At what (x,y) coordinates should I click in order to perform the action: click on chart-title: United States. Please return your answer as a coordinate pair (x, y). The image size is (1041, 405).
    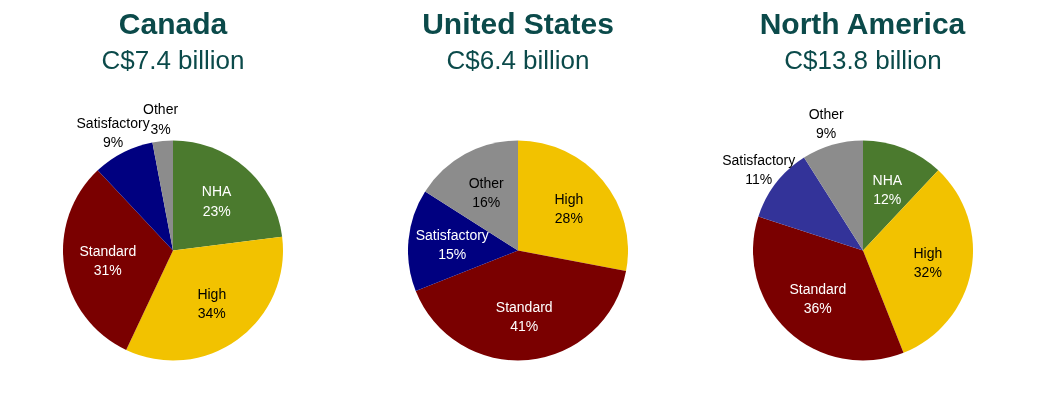
    Looking at the image, I should click on (518, 23).